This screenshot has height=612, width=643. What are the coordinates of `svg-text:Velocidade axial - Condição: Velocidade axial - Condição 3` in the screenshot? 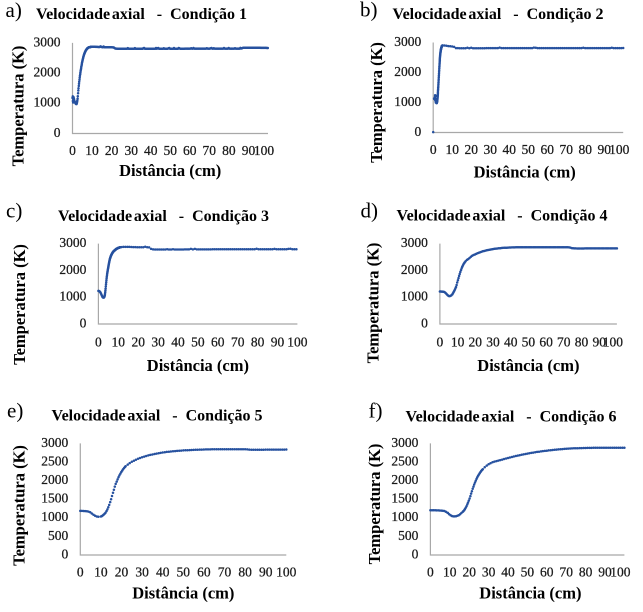 It's located at (163, 216).